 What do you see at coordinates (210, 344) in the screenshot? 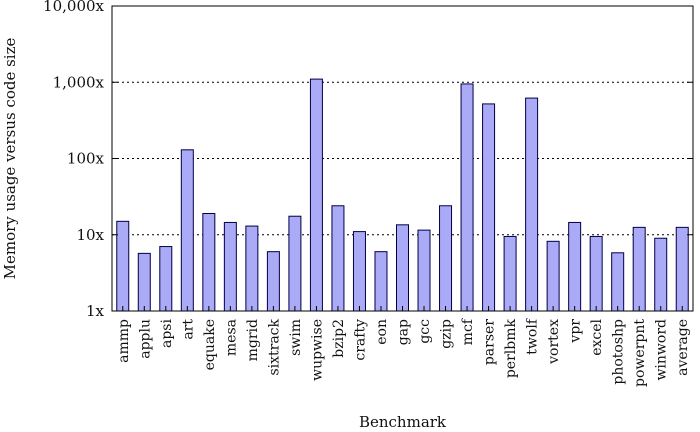
I see `x-category-label: equake` at bounding box center [210, 344].